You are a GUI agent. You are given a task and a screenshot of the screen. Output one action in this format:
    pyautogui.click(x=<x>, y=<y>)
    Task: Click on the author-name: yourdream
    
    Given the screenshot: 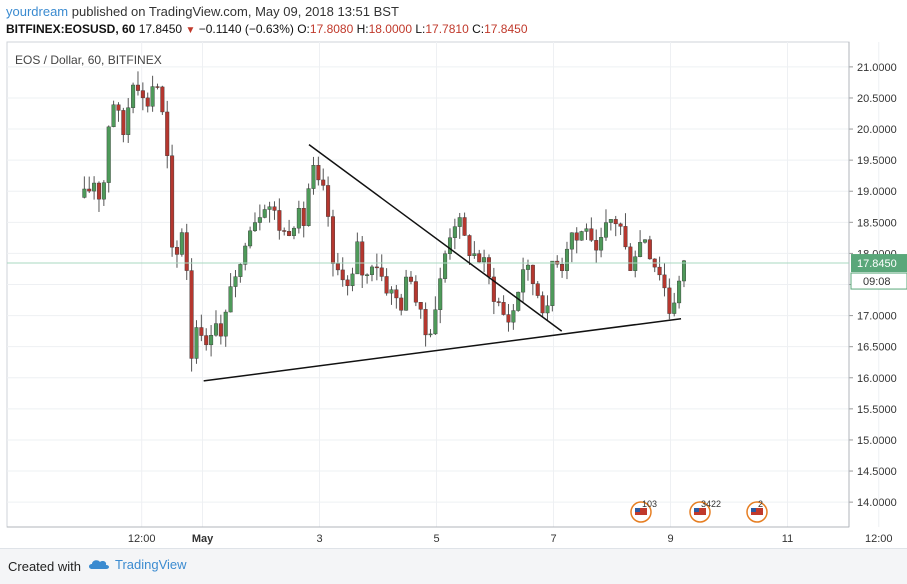 What is the action you would take?
    pyautogui.click(x=37, y=11)
    